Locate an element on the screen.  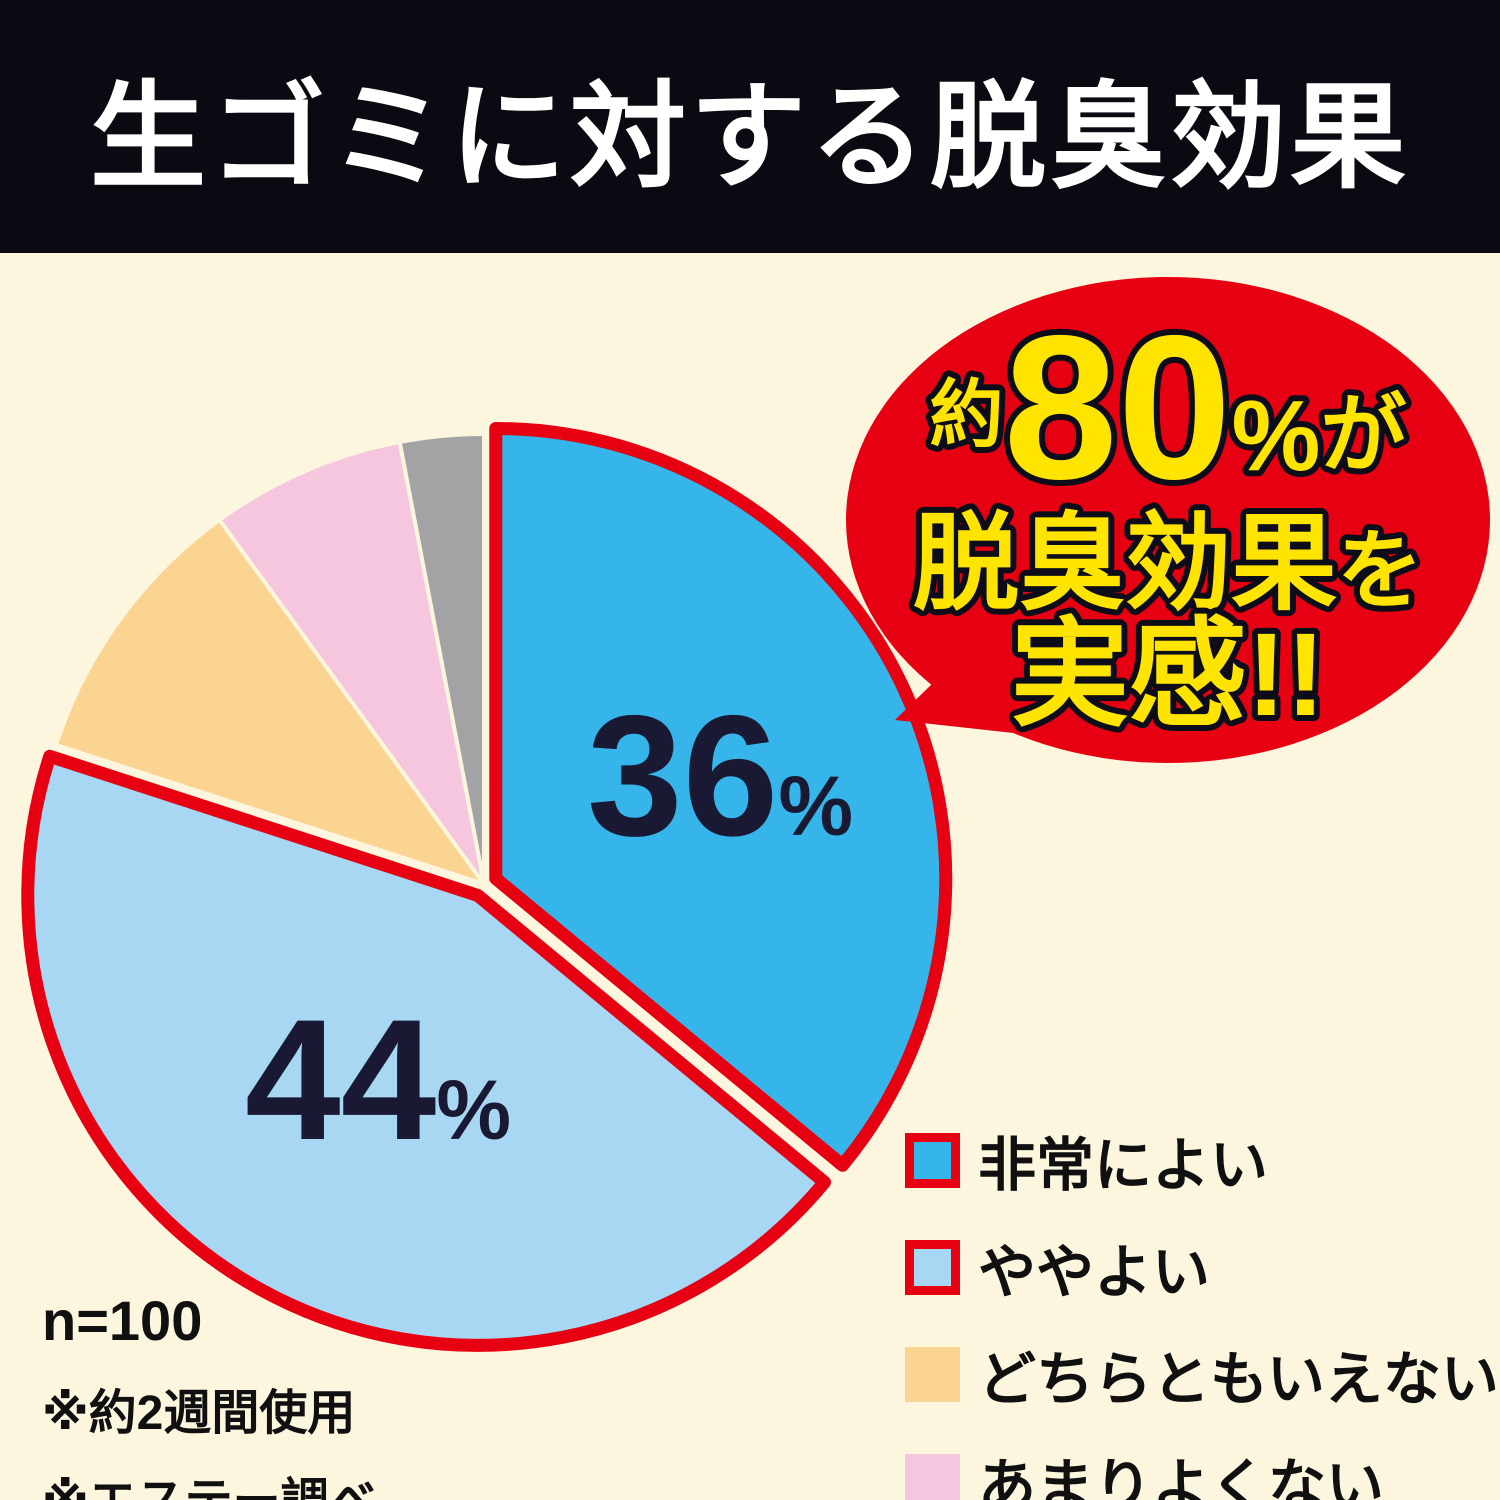
page-title: 生ゴミに対する脱臭効果 is located at coordinates (750, 136).